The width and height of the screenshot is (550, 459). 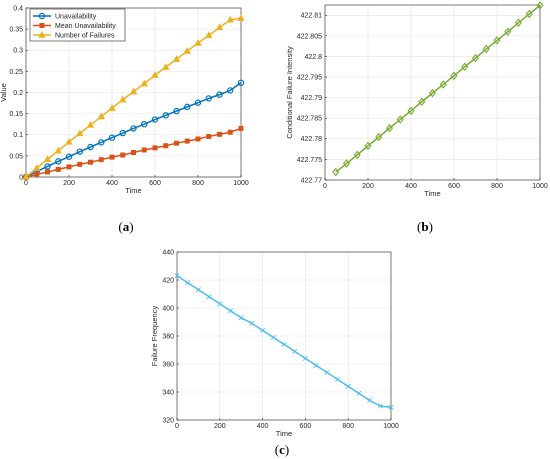 What do you see at coordinates (289, 92) in the screenshot?
I see `y-axis-label: Conditional Failure Intensity` at bounding box center [289, 92].